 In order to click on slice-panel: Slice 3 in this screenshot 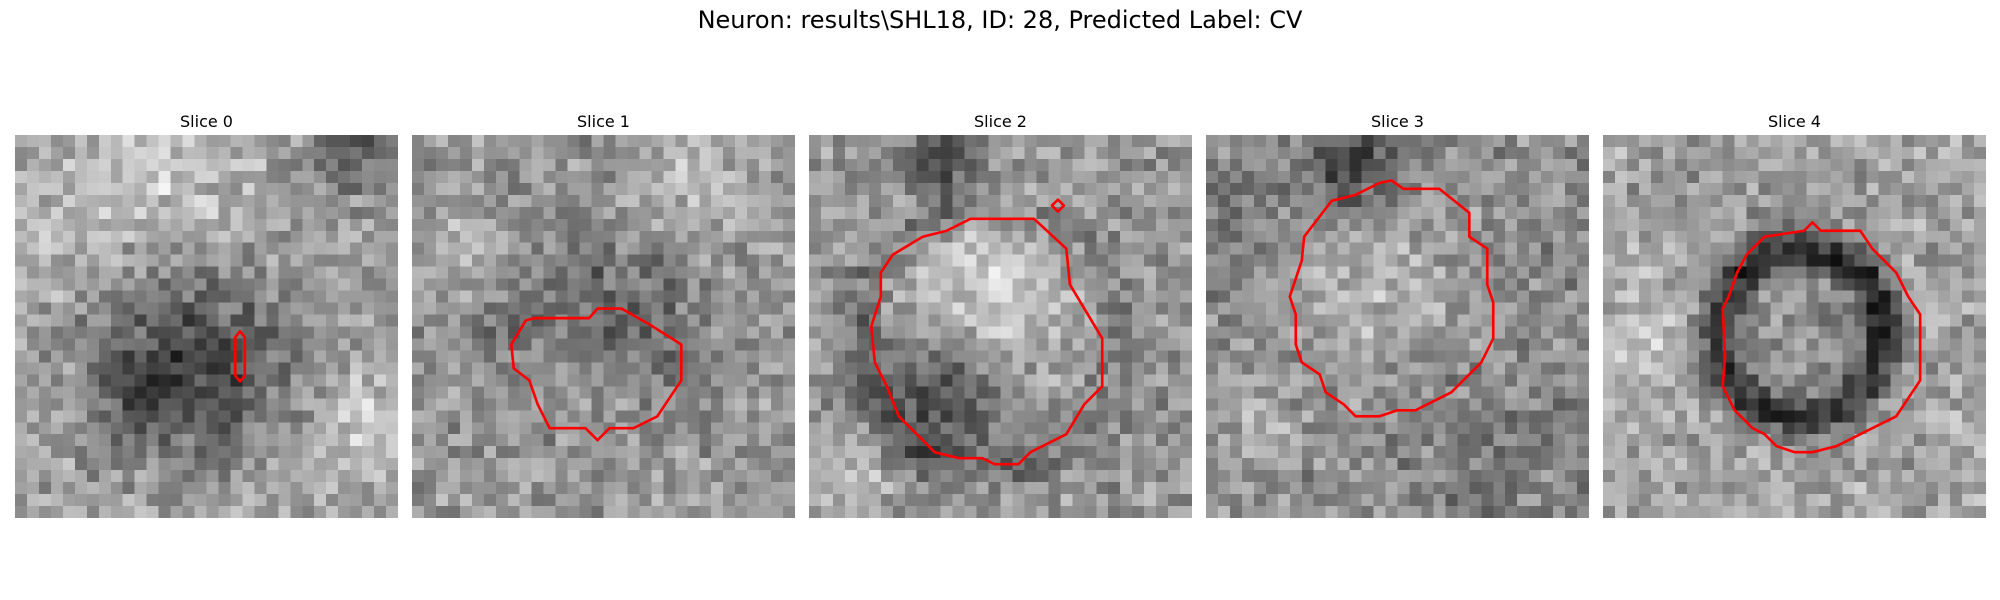, I will do `click(1397, 314)`.